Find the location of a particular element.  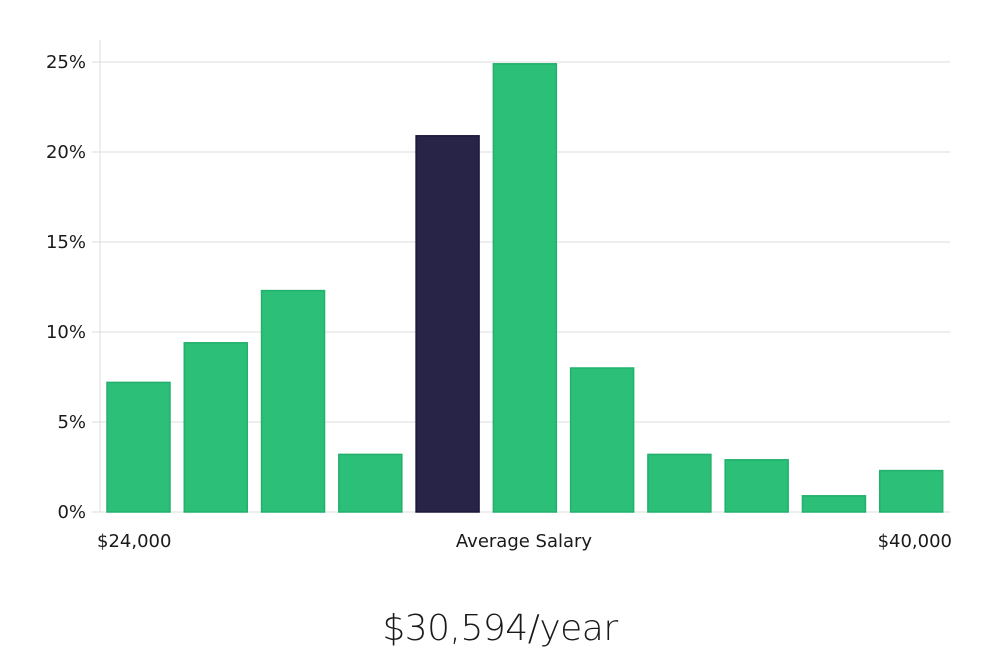

y-axis-ticks: 0% 5% 10% 15% 20% 25% is located at coordinates (66, 287).